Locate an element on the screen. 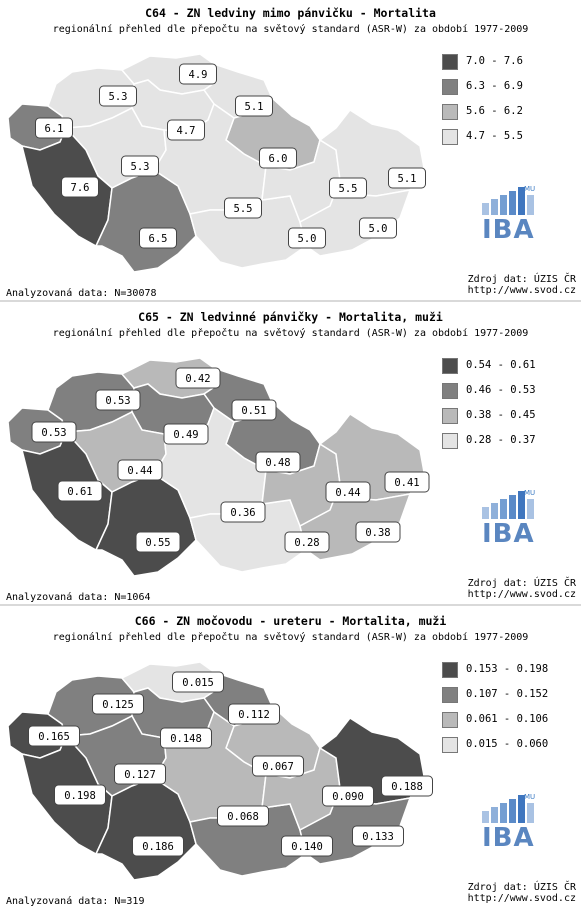  region-value-label: 0.28 is located at coordinates (307, 542).